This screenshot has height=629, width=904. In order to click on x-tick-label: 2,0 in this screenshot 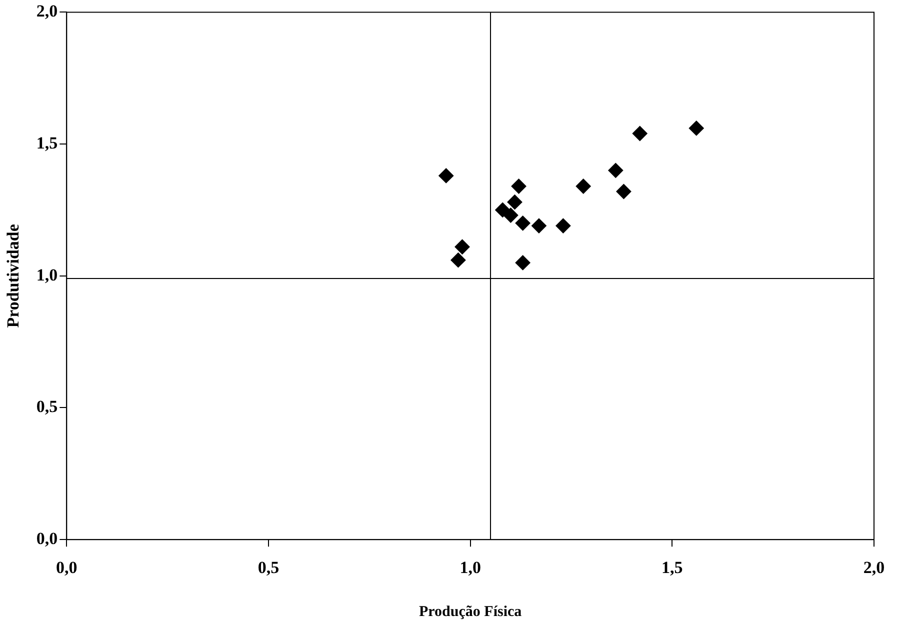, I will do `click(874, 568)`.